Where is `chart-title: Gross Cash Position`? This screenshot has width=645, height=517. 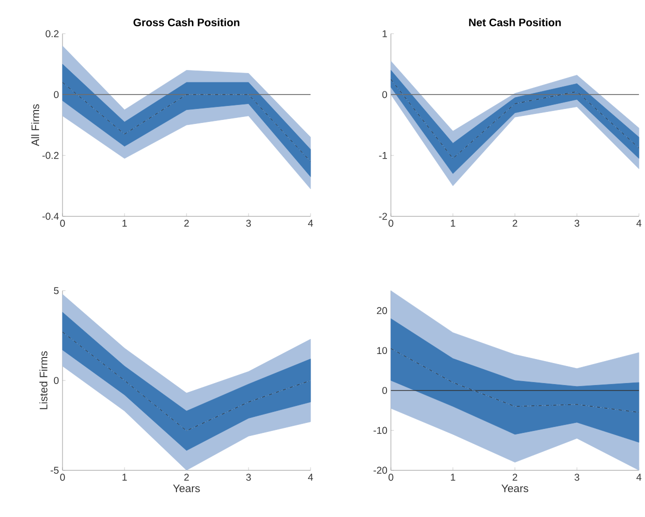
chart-title: Gross Cash Position is located at coordinates (187, 22).